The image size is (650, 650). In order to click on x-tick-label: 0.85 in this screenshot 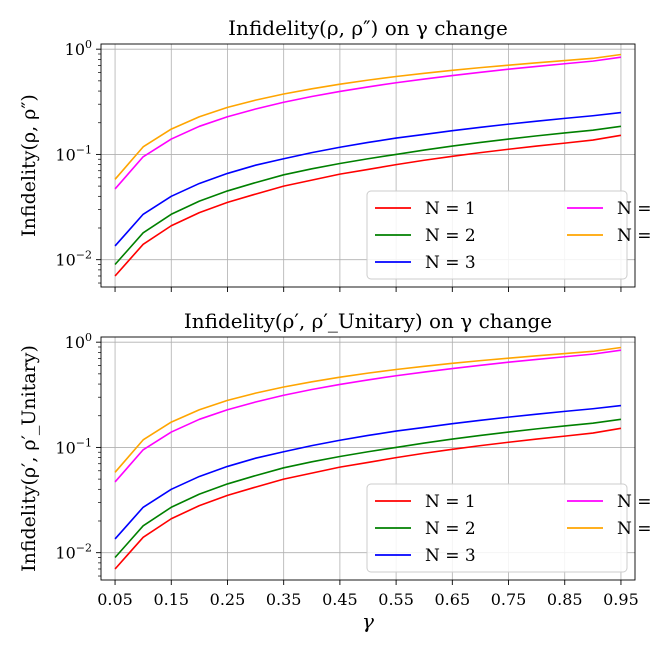, I will do `click(565, 599)`.